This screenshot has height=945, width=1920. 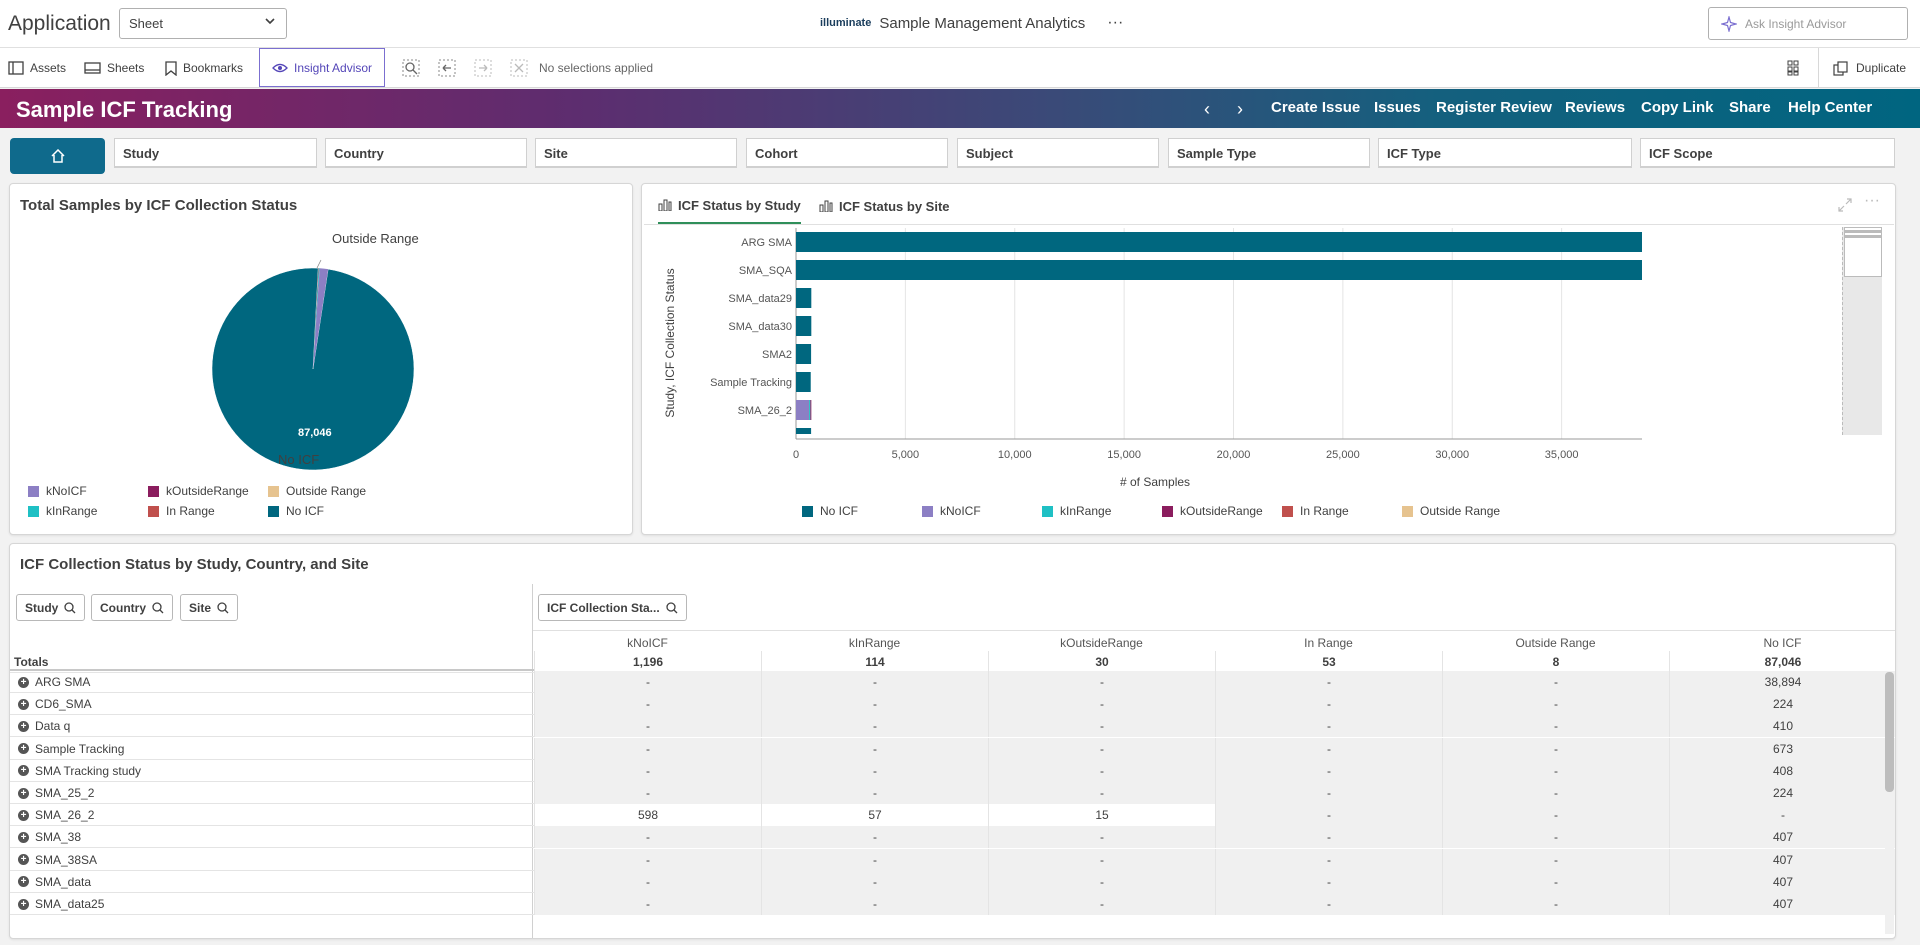 What do you see at coordinates (647, 662) in the screenshot?
I see `table-cell: 1,196` at bounding box center [647, 662].